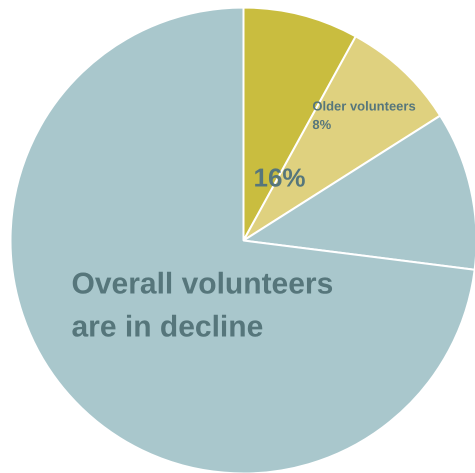 This screenshot has width=475, height=473. Describe the element at coordinates (203, 306) in the screenshot. I see `text: Overall volunteers are in decline` at that location.